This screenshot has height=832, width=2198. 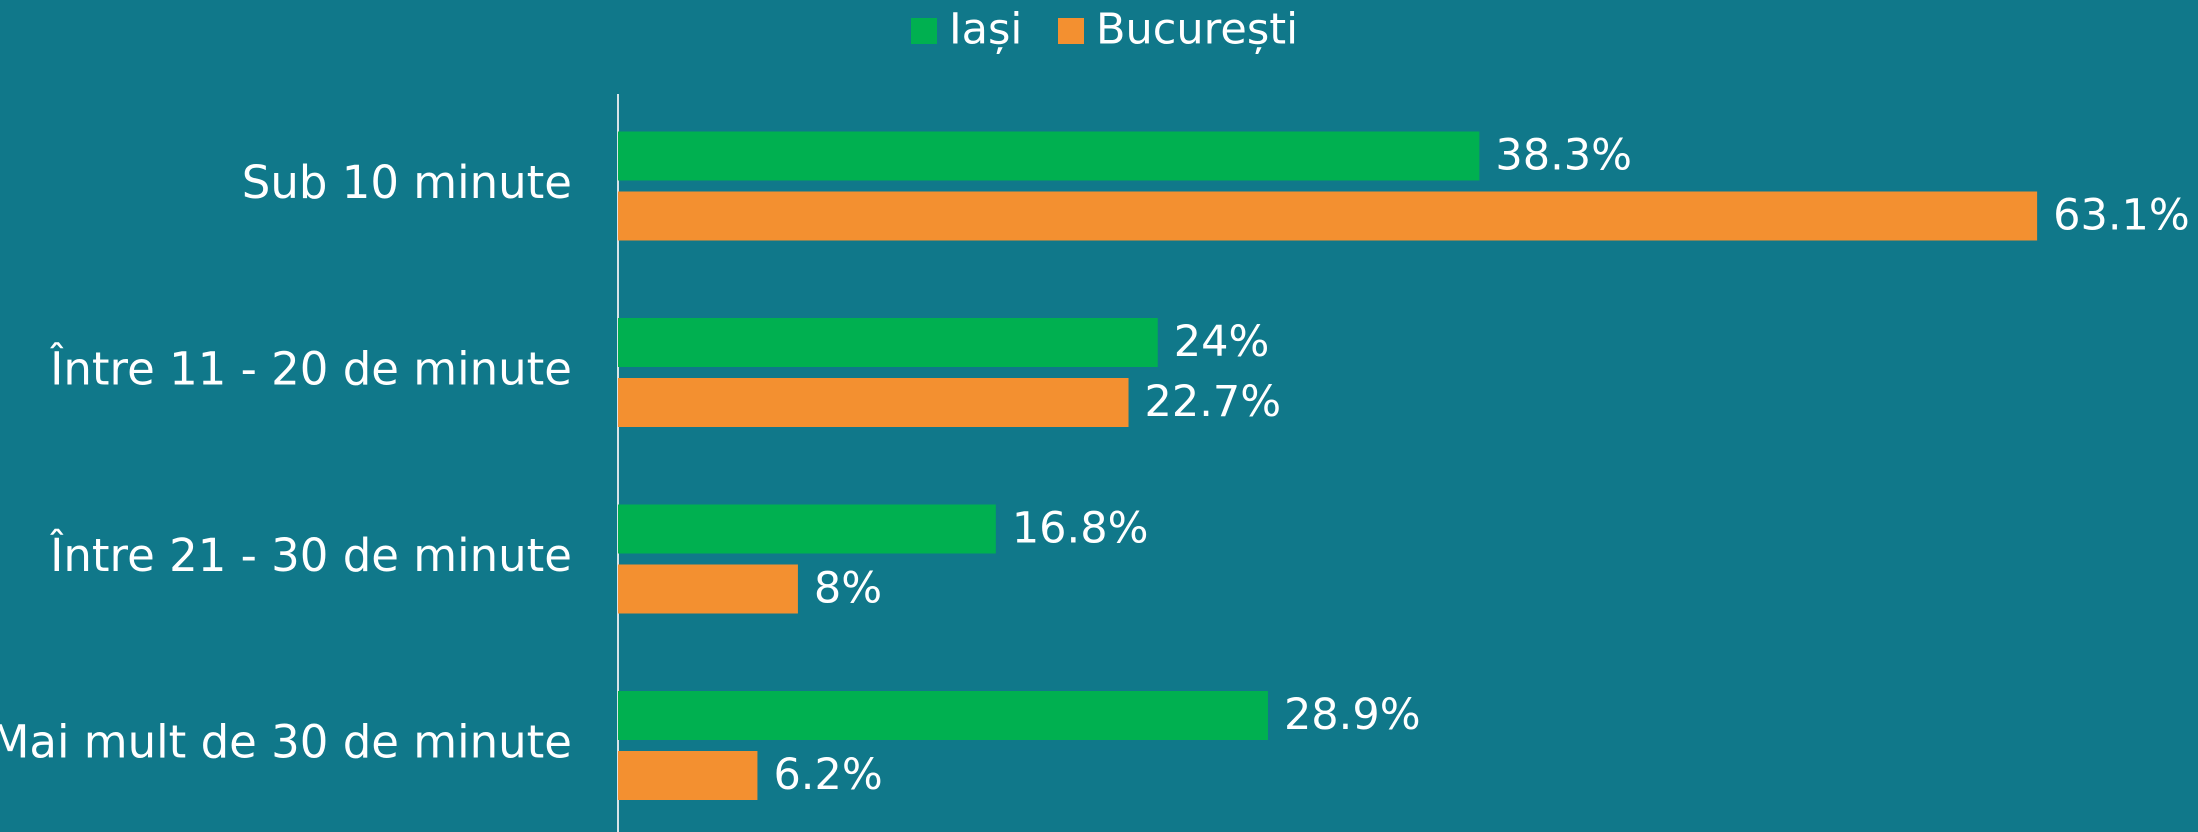 What do you see at coordinates (2121, 216) in the screenshot?
I see `value-label: 63.1%` at bounding box center [2121, 216].